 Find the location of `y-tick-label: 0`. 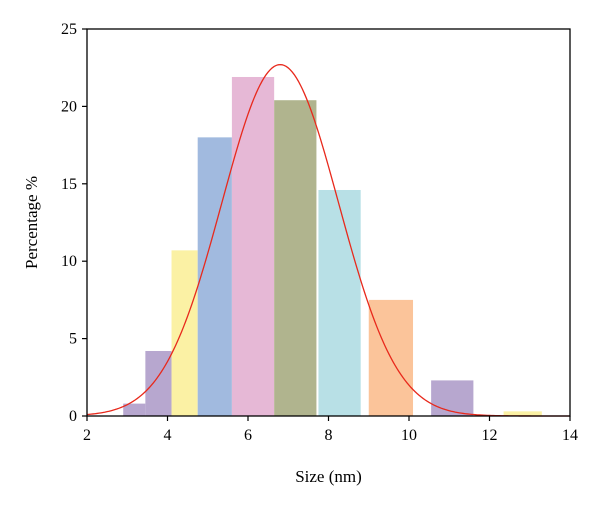

y-tick-label: 0 is located at coordinates (73, 416).